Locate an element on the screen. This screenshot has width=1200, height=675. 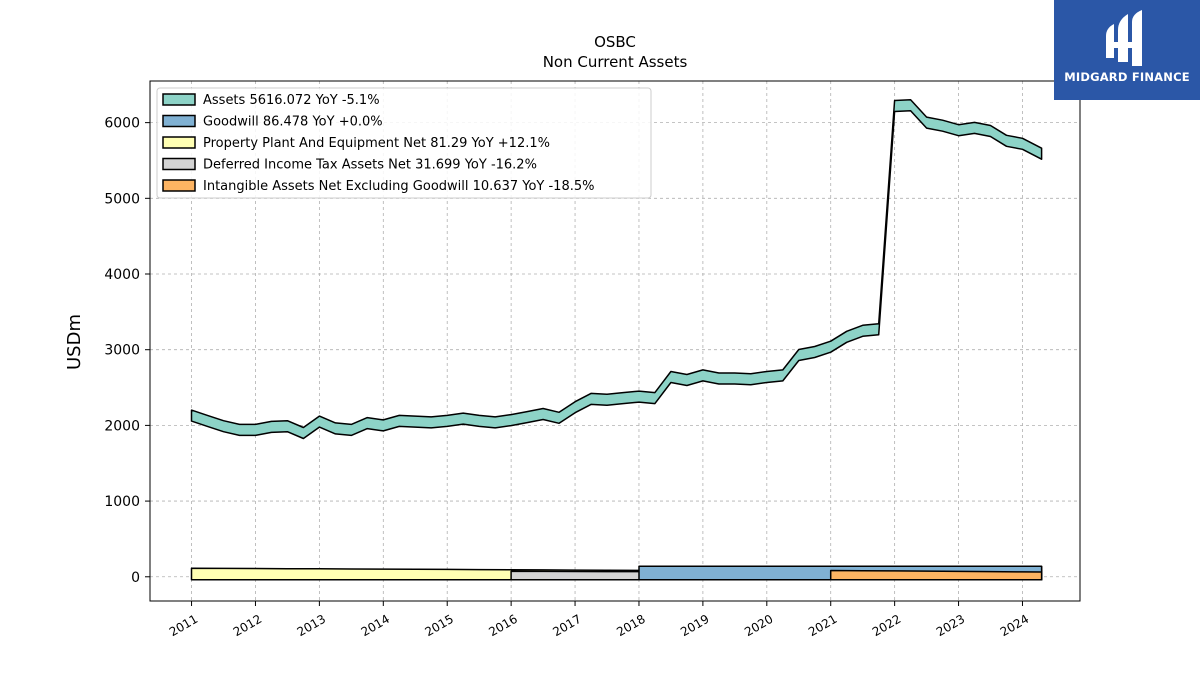
brand-name: MIDGARD FINANCE is located at coordinates (1127, 77).